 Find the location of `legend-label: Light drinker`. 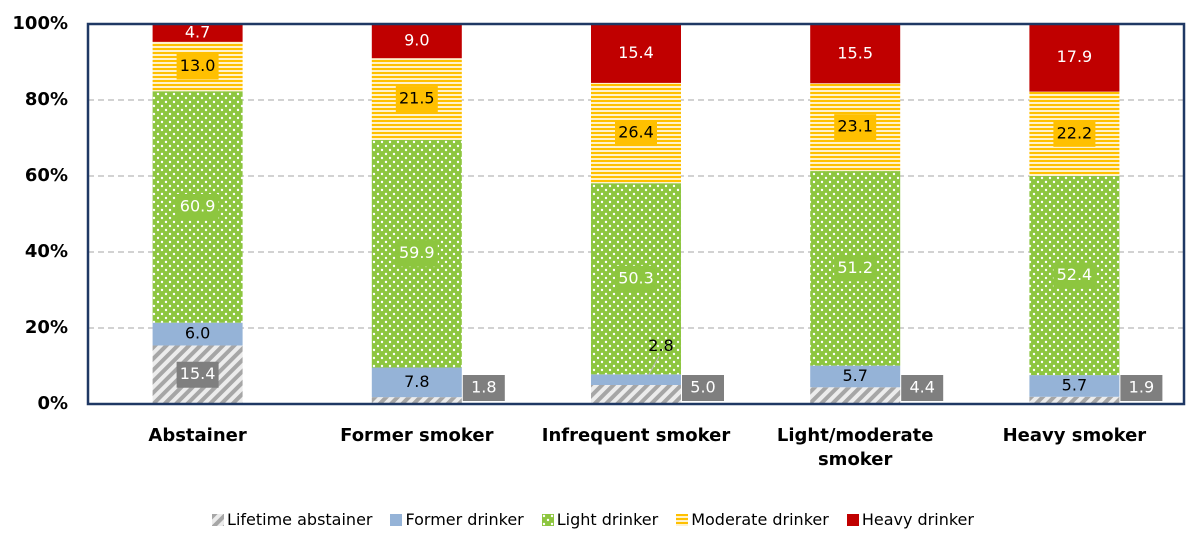

legend-label: Light drinker is located at coordinates (607, 519).